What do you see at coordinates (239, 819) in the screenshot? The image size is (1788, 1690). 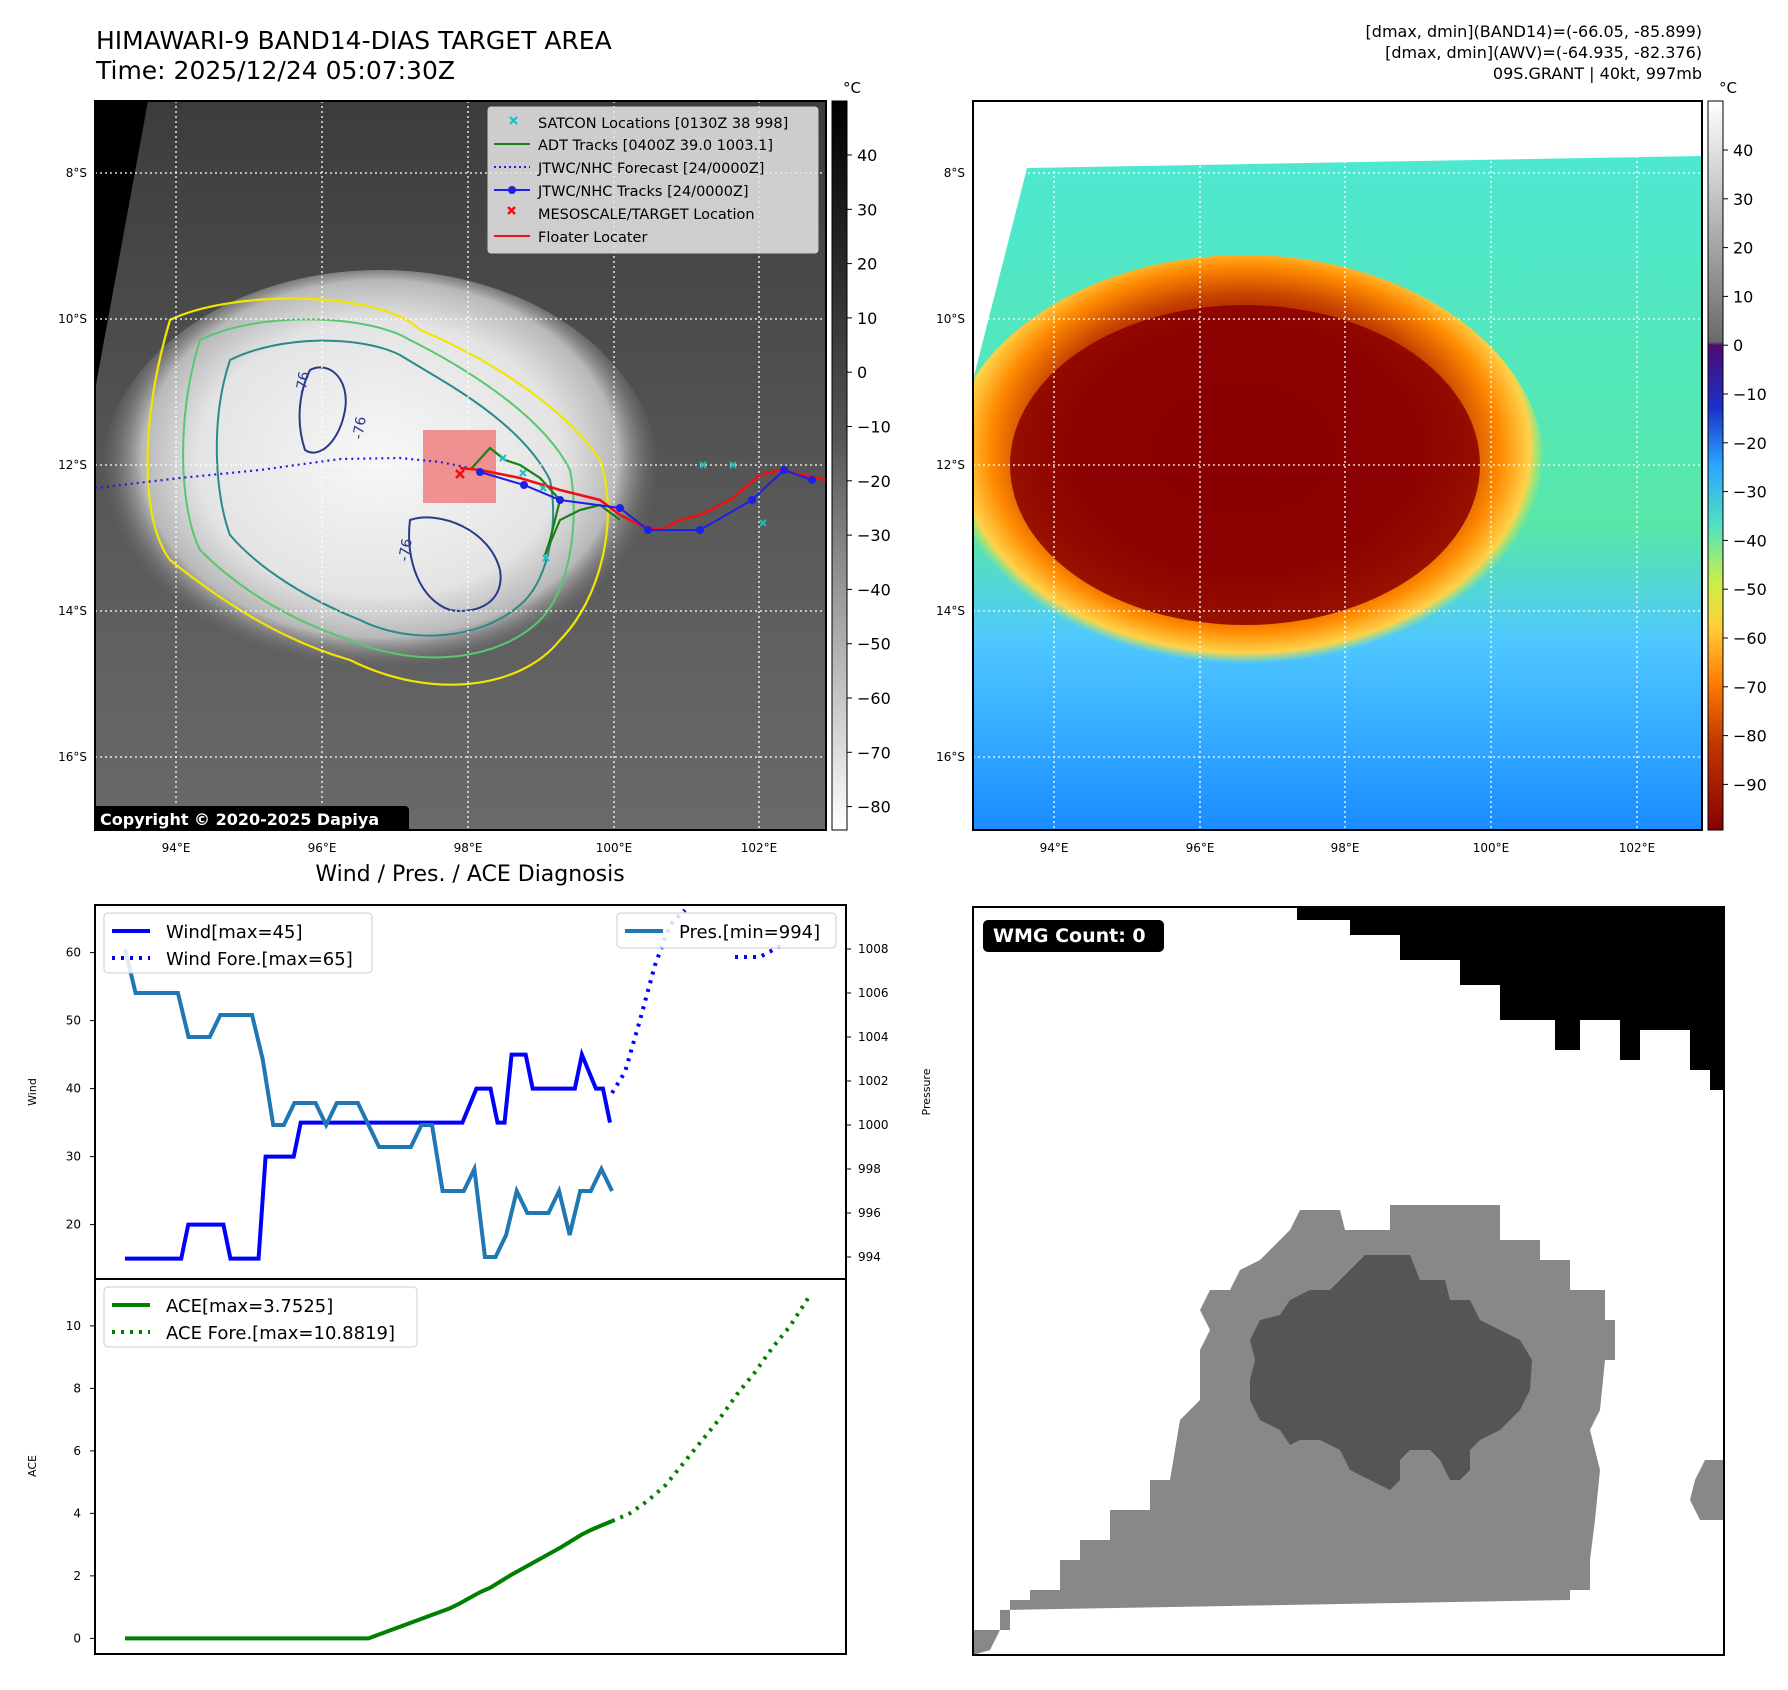 I see `copyright-text: Copyright © 2020-2025 Dapiya` at bounding box center [239, 819].